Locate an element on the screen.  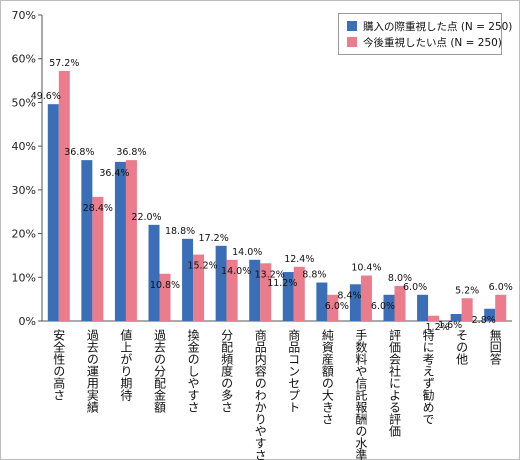
category-label: 換金のしやすさ is located at coordinates (193, 371).